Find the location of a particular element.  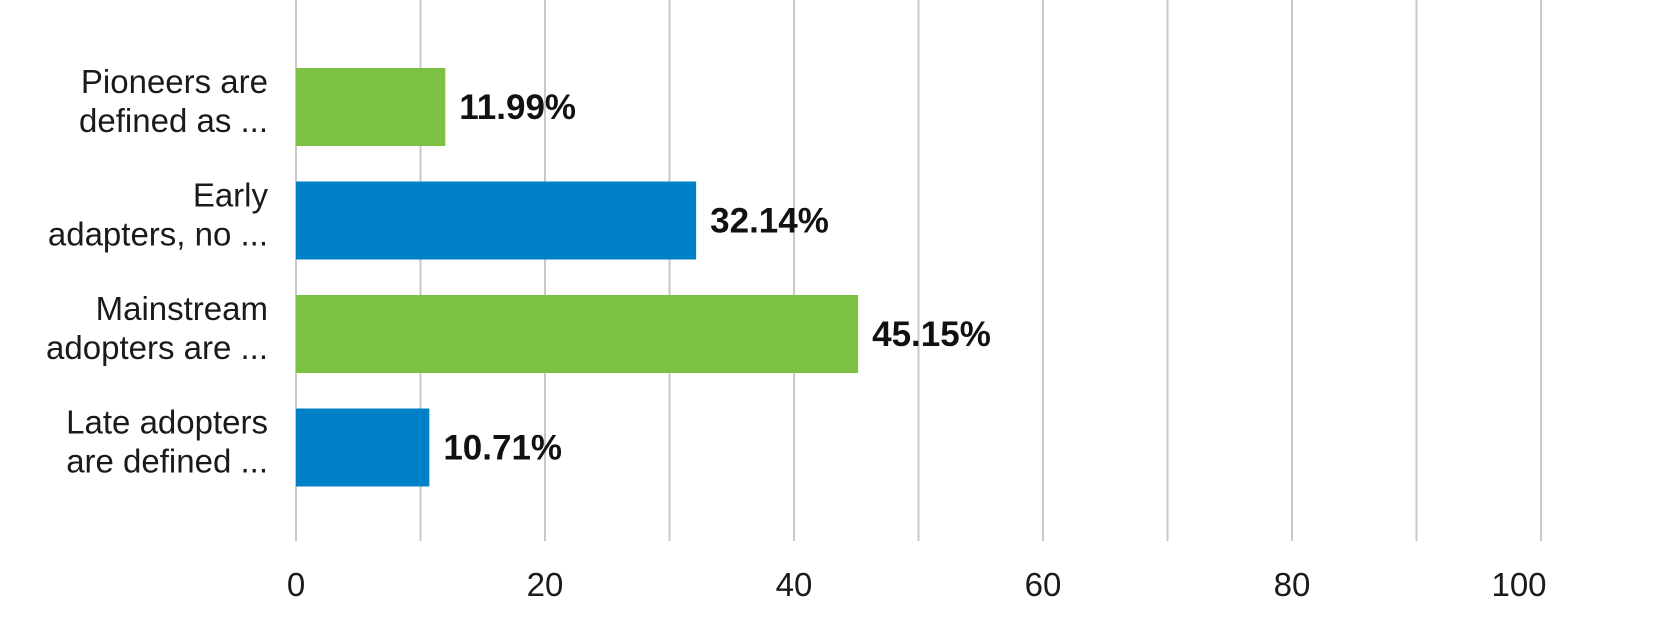

value-label-3: 45.15% is located at coordinates (931, 334).